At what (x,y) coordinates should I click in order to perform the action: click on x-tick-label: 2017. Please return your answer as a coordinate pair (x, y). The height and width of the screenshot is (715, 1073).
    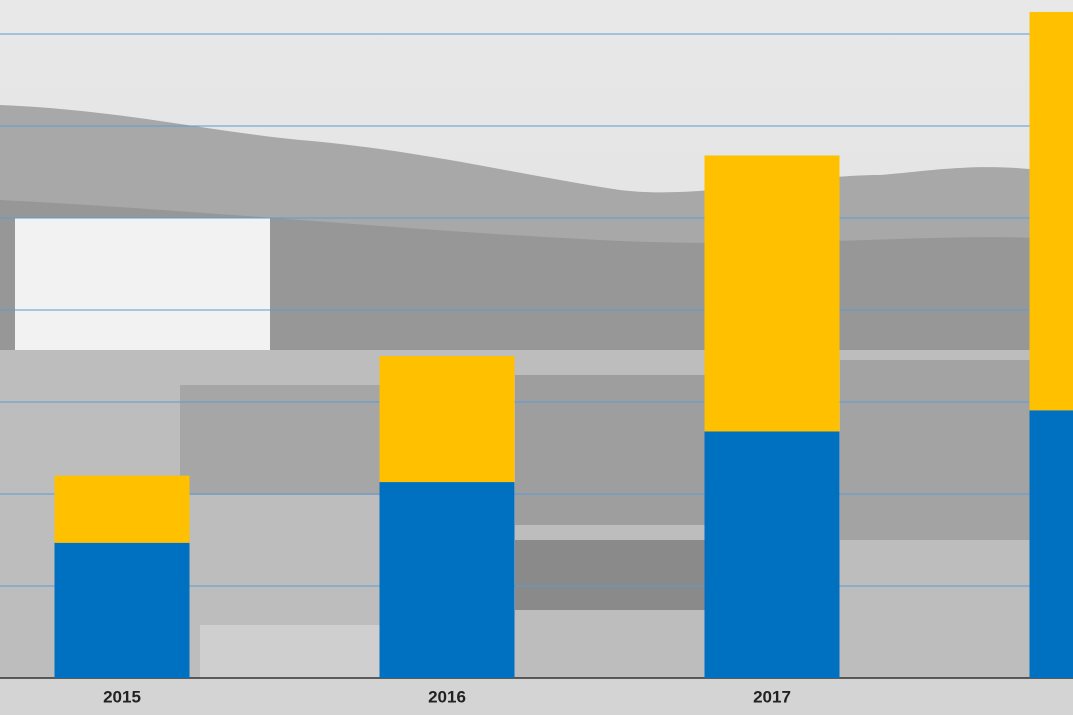
    Looking at the image, I should click on (772, 696).